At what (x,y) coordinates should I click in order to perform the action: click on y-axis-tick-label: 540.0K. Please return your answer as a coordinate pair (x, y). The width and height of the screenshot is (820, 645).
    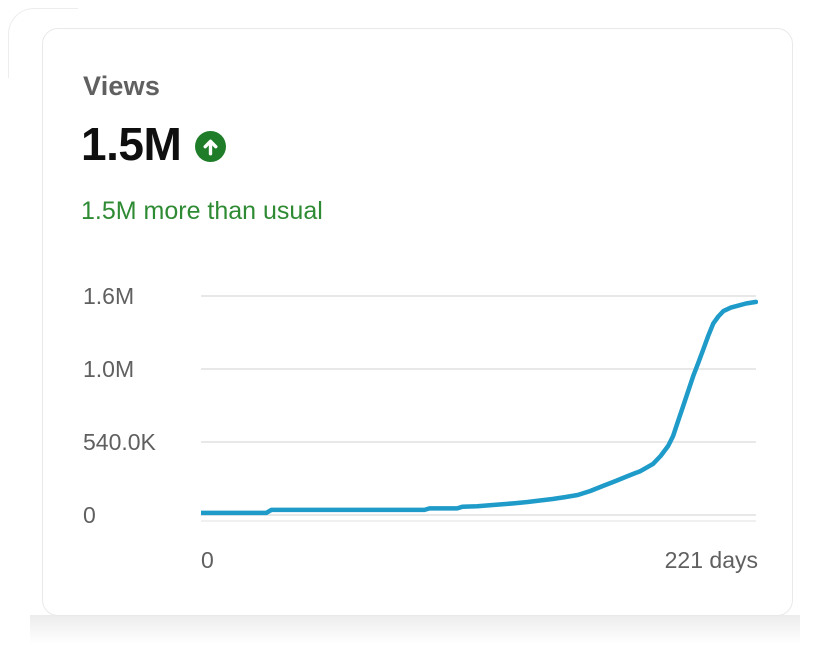
    Looking at the image, I should click on (119, 442).